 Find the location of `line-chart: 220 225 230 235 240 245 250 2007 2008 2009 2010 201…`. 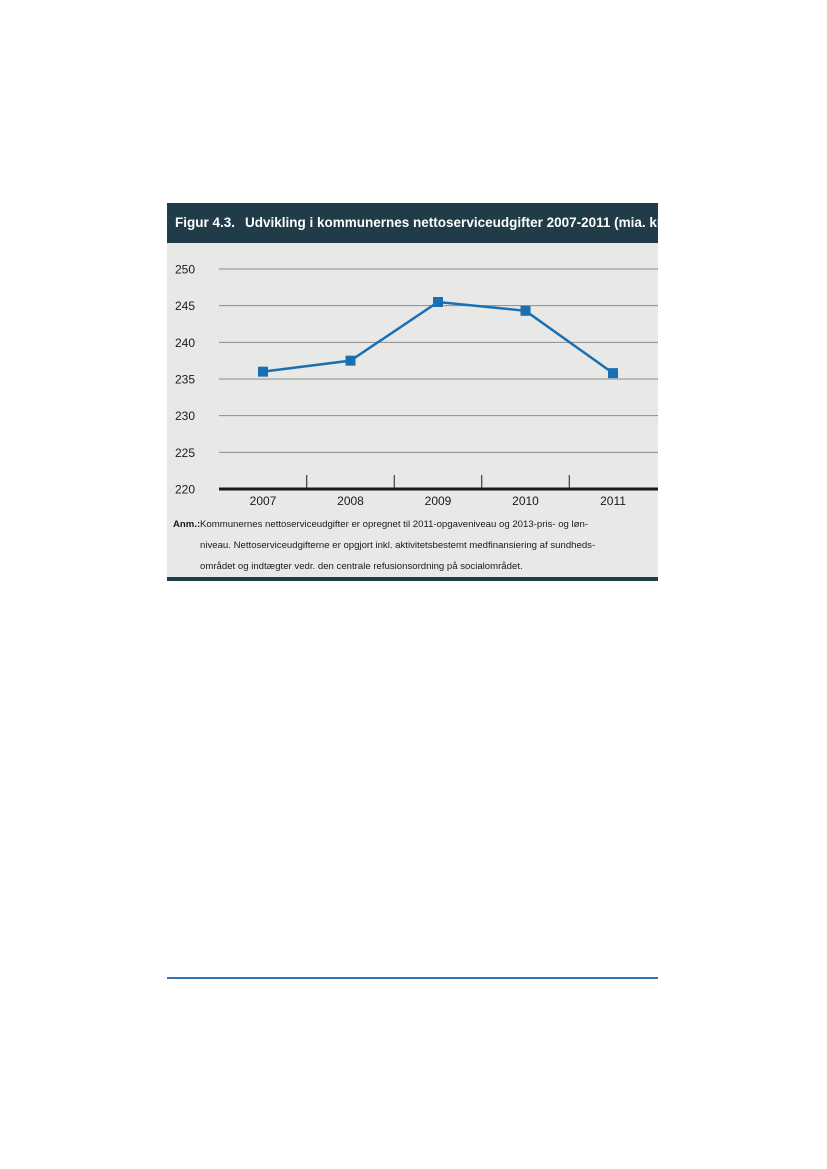

line-chart: 220 225 230 235 240 245 250 2007 2008 2009 2010 201… is located at coordinates (416, 385).